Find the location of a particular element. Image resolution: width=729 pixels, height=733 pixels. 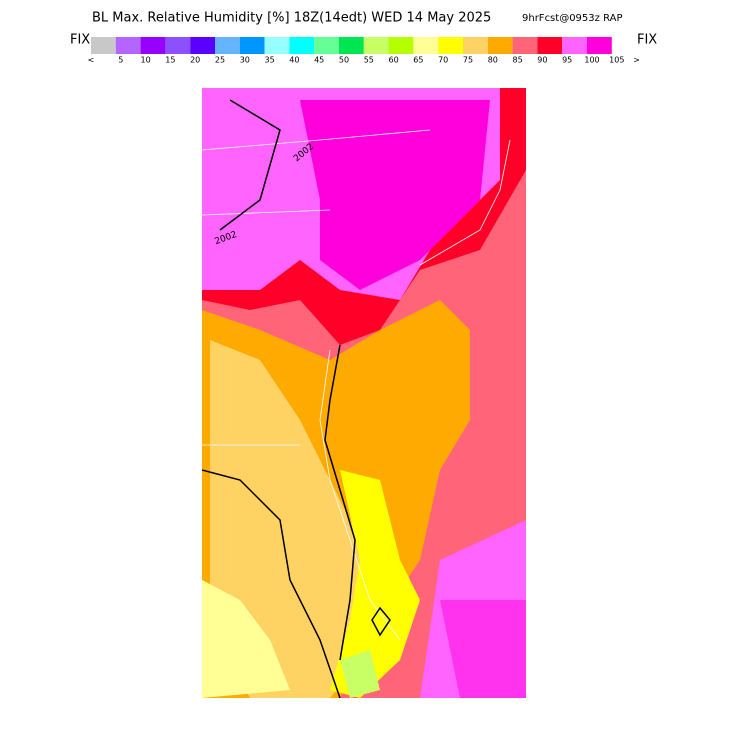

region-magenta is located at coordinates (395, 195).